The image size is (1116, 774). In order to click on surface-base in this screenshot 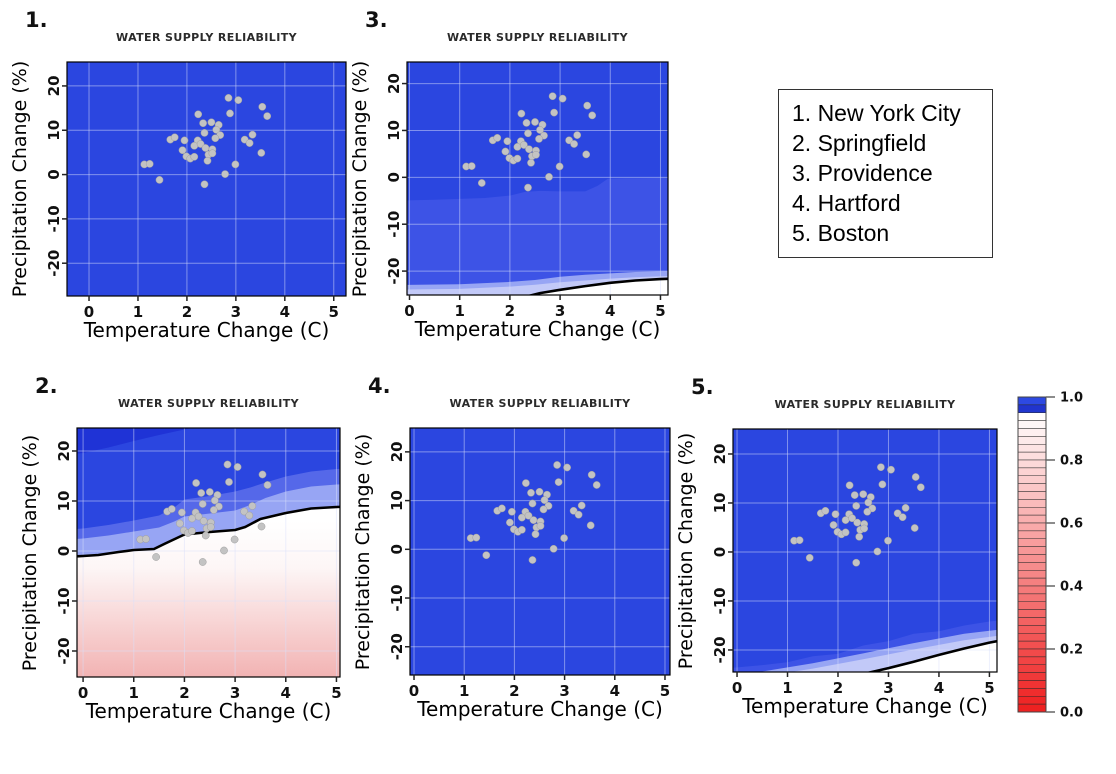, I will do `click(206, 179)`.